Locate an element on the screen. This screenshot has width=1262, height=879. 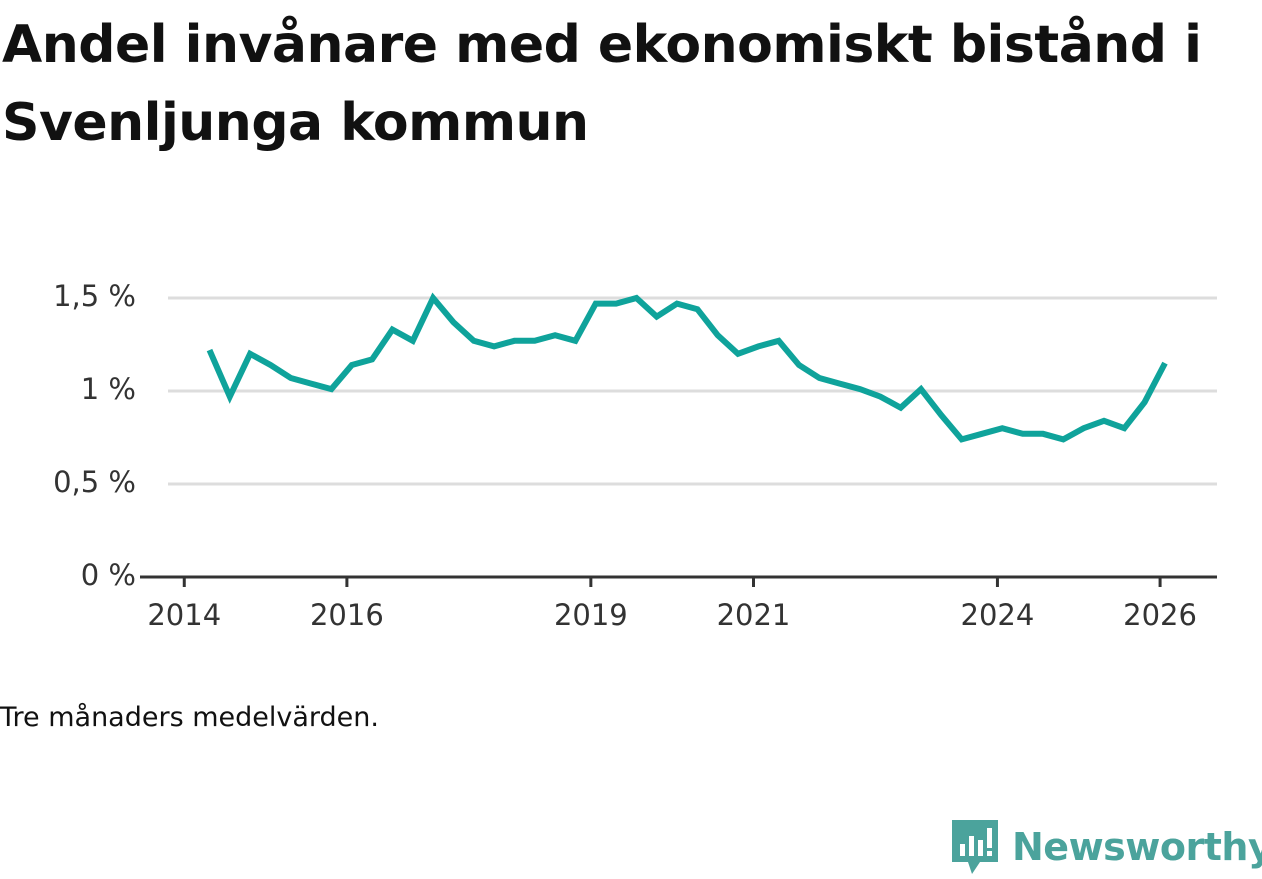
y-tick-label: 0,5 % is located at coordinates (94, 482).